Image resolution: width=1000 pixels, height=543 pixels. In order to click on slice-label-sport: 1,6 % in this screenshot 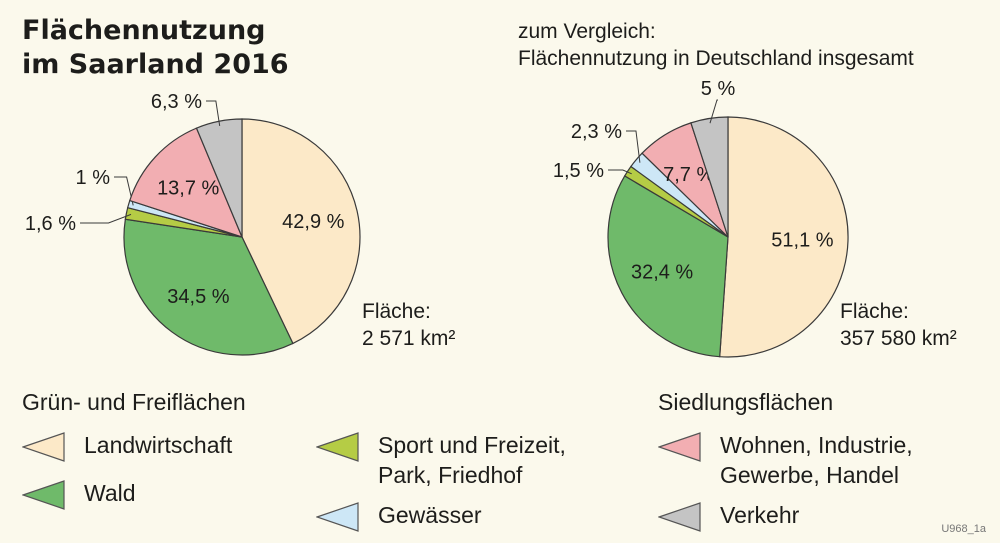, I will do `click(50, 224)`.